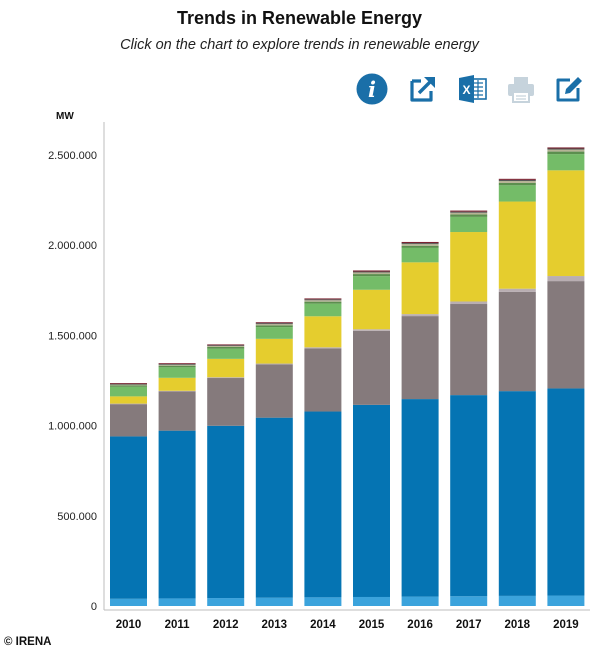  What do you see at coordinates (372, 89) in the screenshot?
I see `info-button: i` at bounding box center [372, 89].